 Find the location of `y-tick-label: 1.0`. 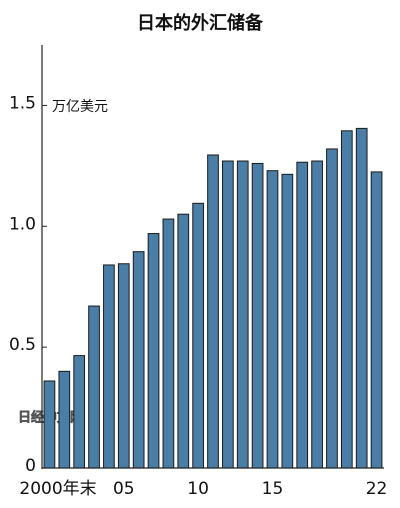

y-tick-label: 1.0 is located at coordinates (22, 224).